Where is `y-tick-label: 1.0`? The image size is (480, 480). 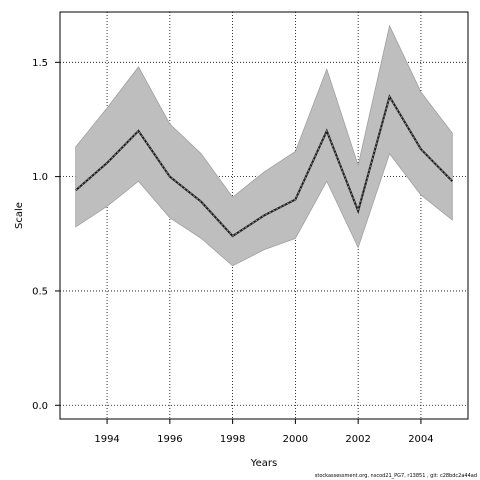 y-tick-label: 1.0 is located at coordinates (40, 177).